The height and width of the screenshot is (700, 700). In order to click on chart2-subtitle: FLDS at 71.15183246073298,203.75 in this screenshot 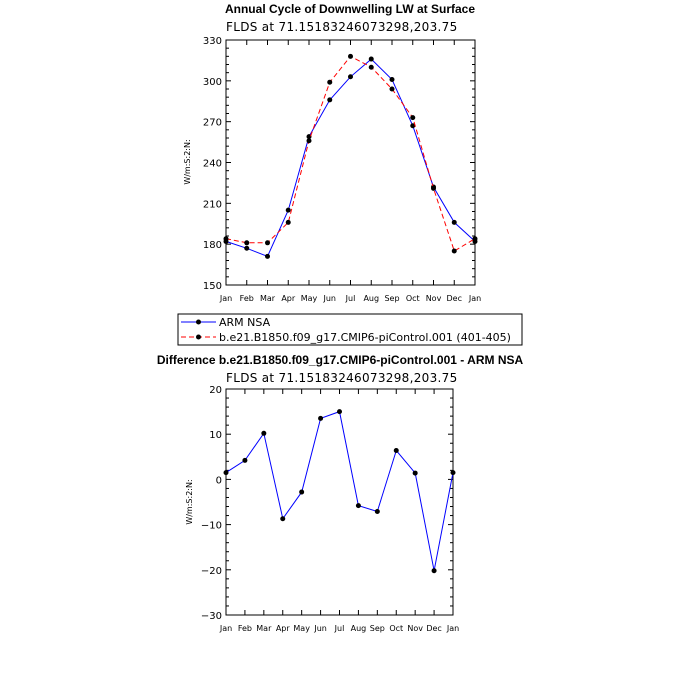, I will do `click(342, 378)`.